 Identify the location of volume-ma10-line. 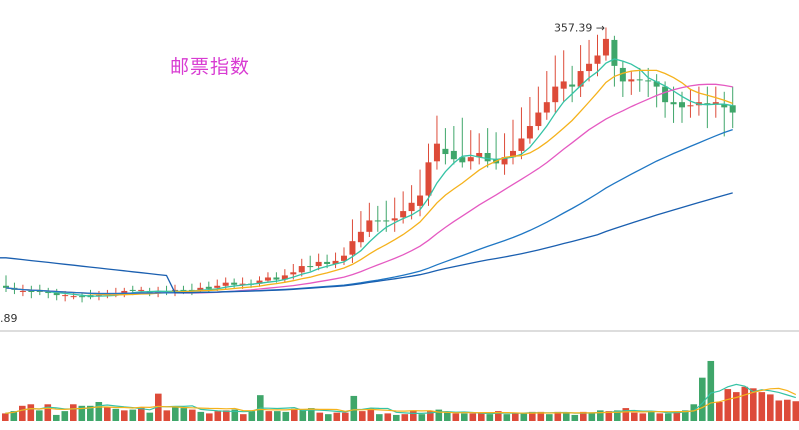
(401, 400).